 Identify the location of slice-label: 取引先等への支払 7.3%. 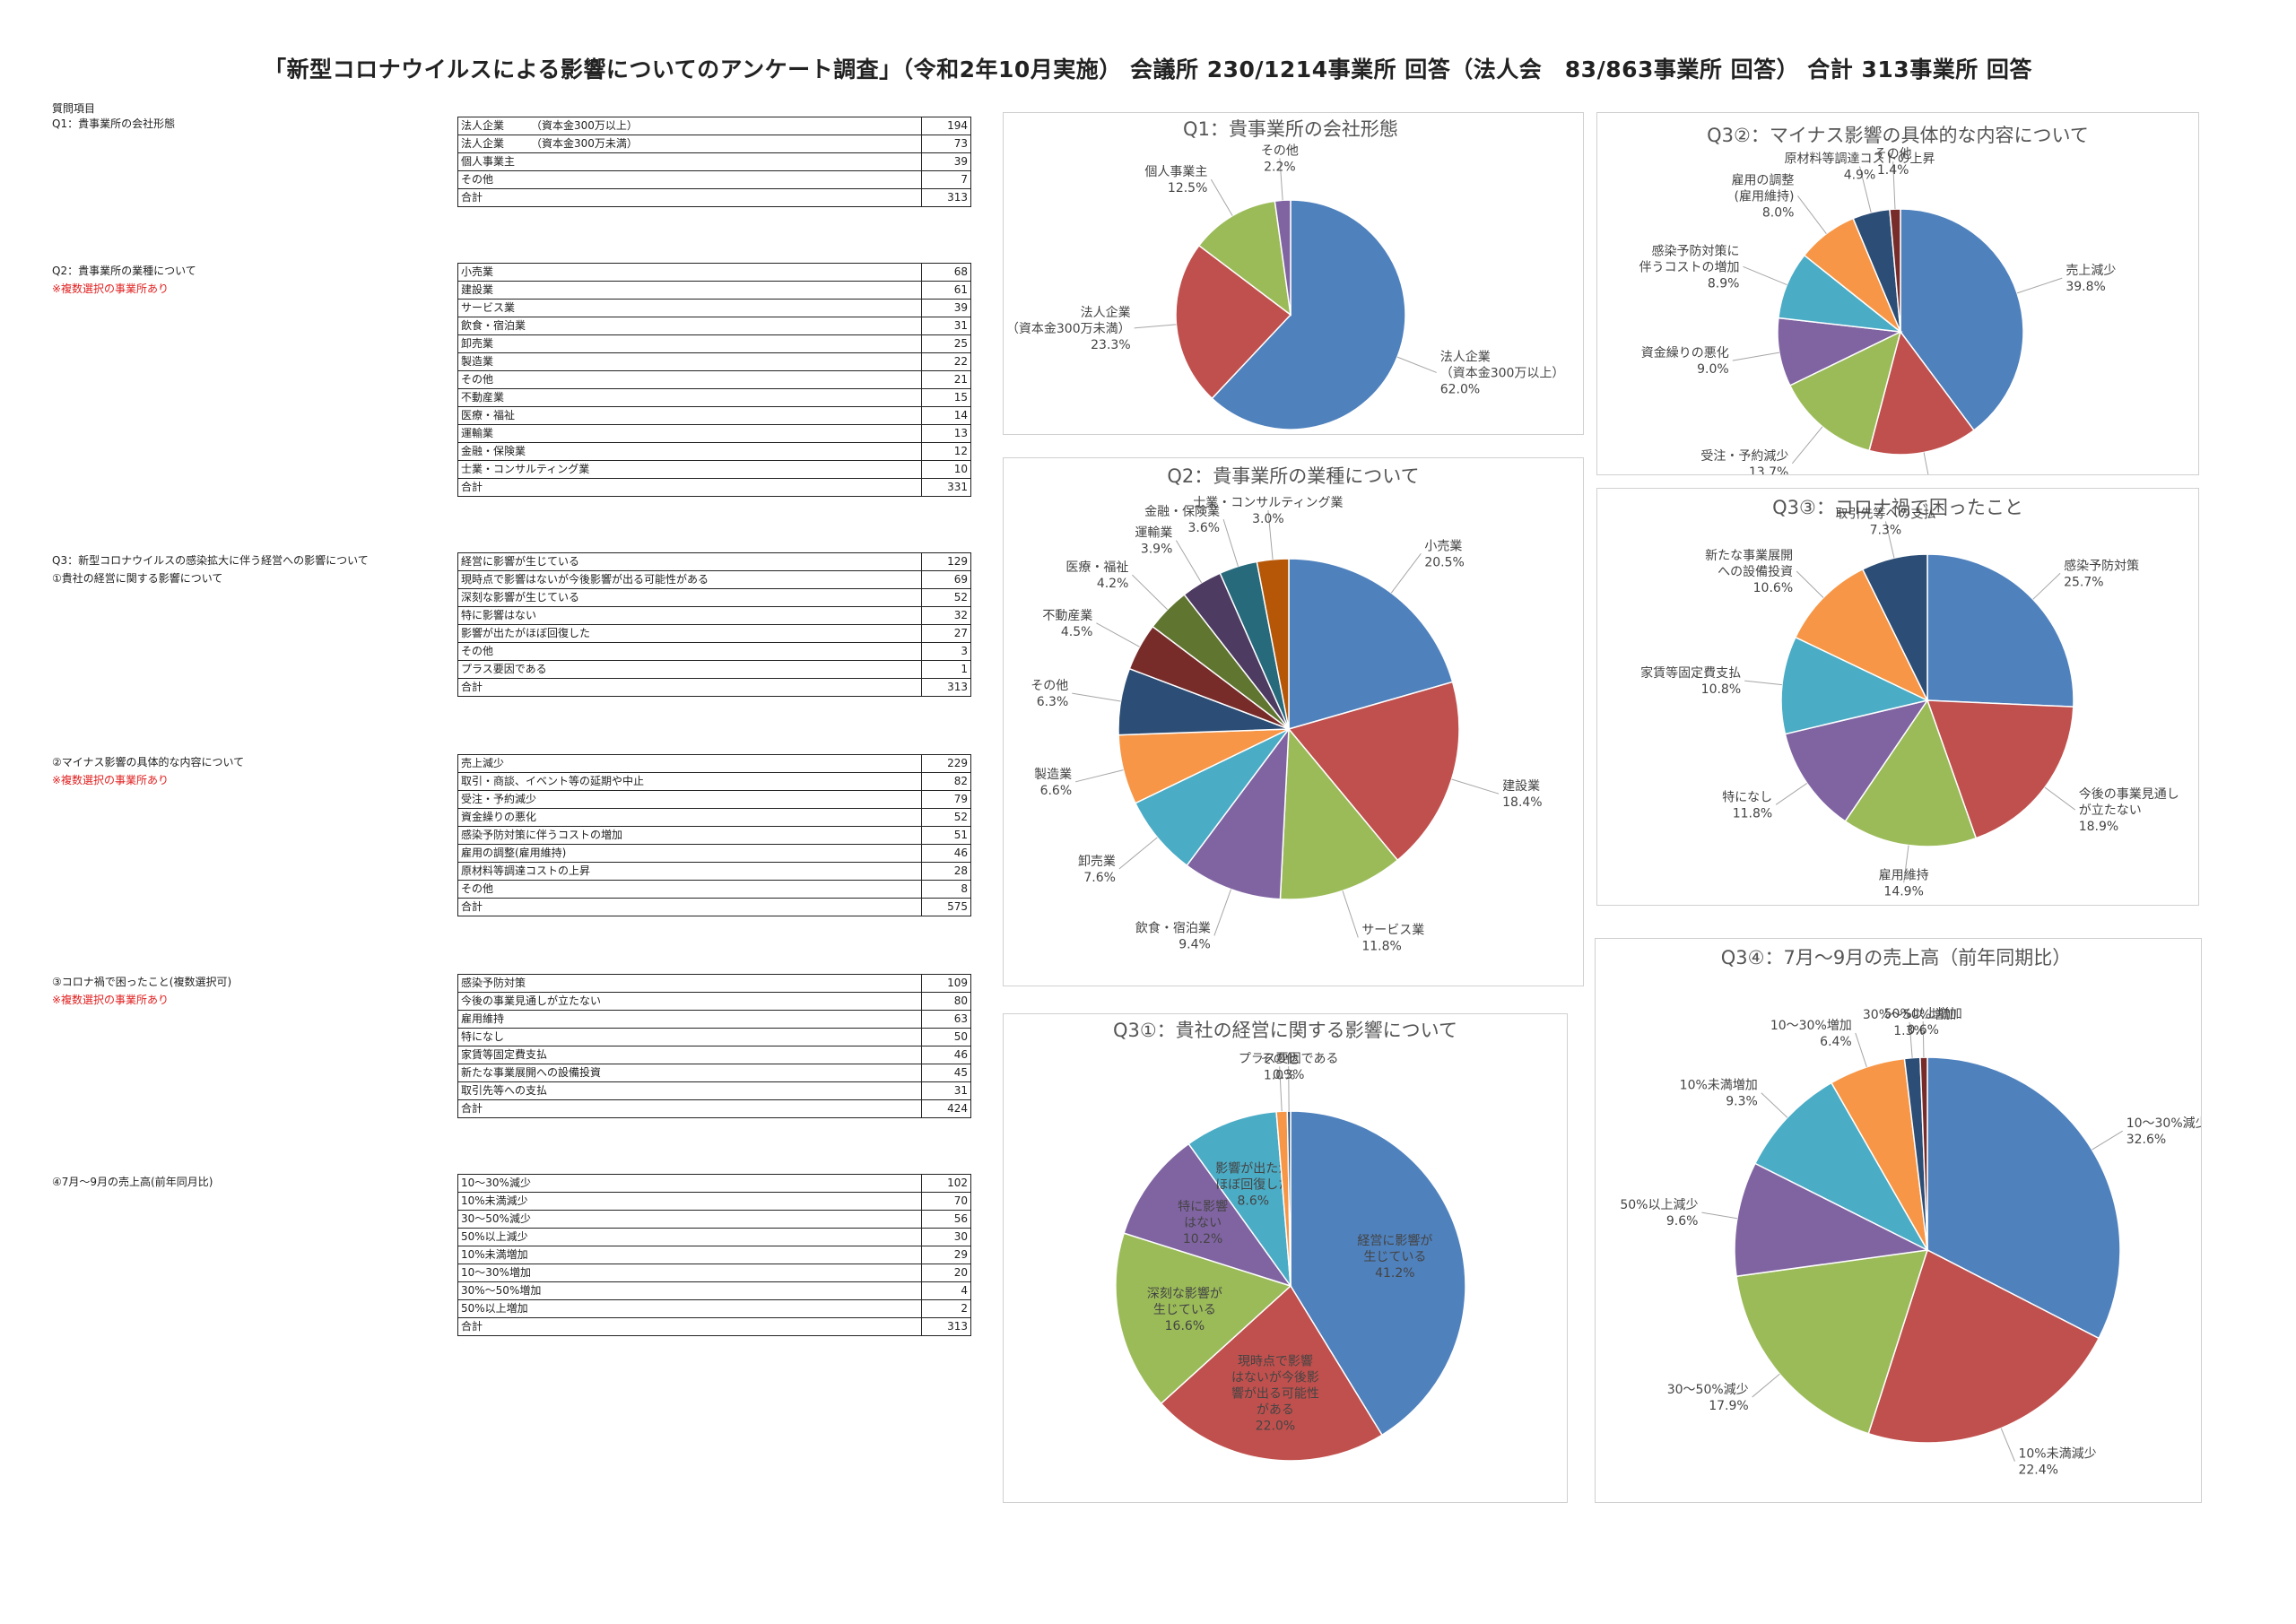
(1885, 521).